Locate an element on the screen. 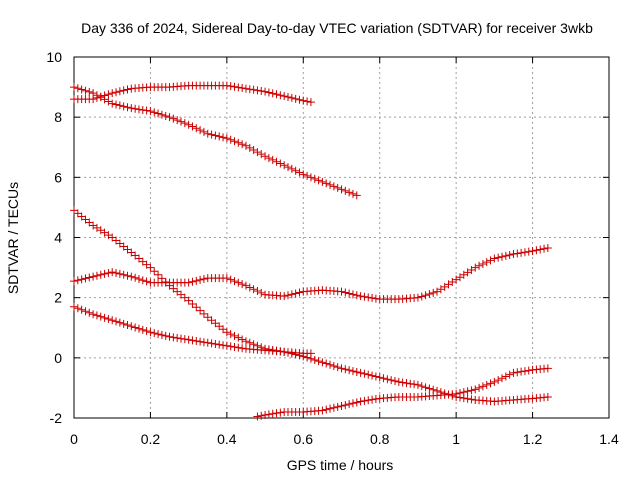 The height and width of the screenshot is (480, 640). series-track-d is located at coordinates (311, 274).